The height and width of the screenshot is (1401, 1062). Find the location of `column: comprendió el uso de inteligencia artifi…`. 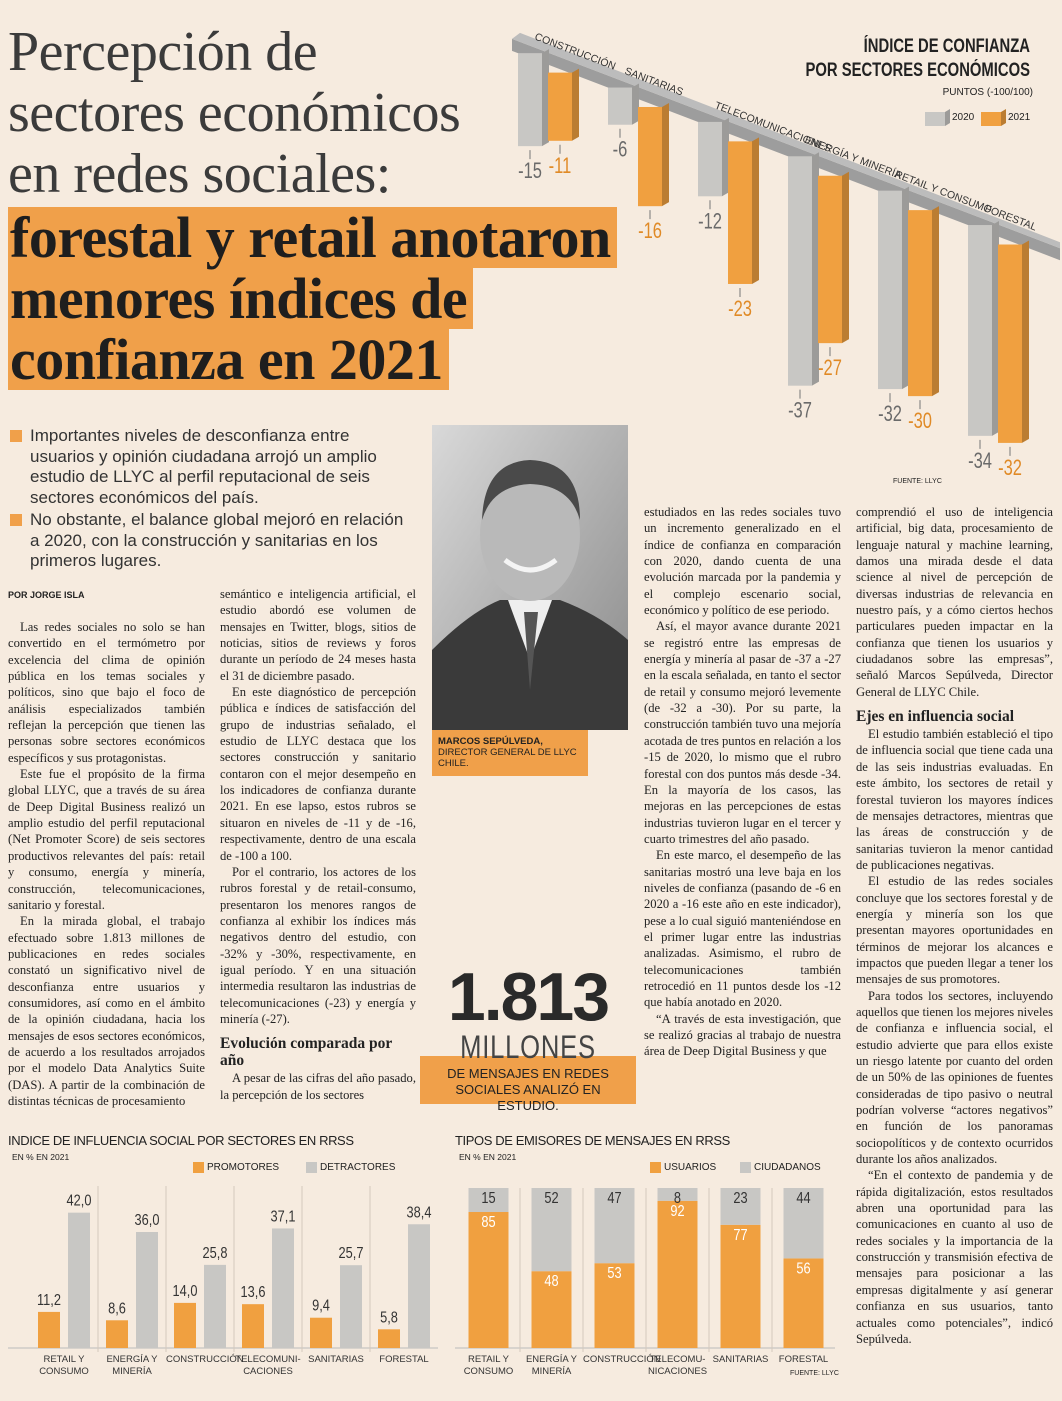

column: comprendió el uso de inteligencia artifi… is located at coordinates (954, 925).